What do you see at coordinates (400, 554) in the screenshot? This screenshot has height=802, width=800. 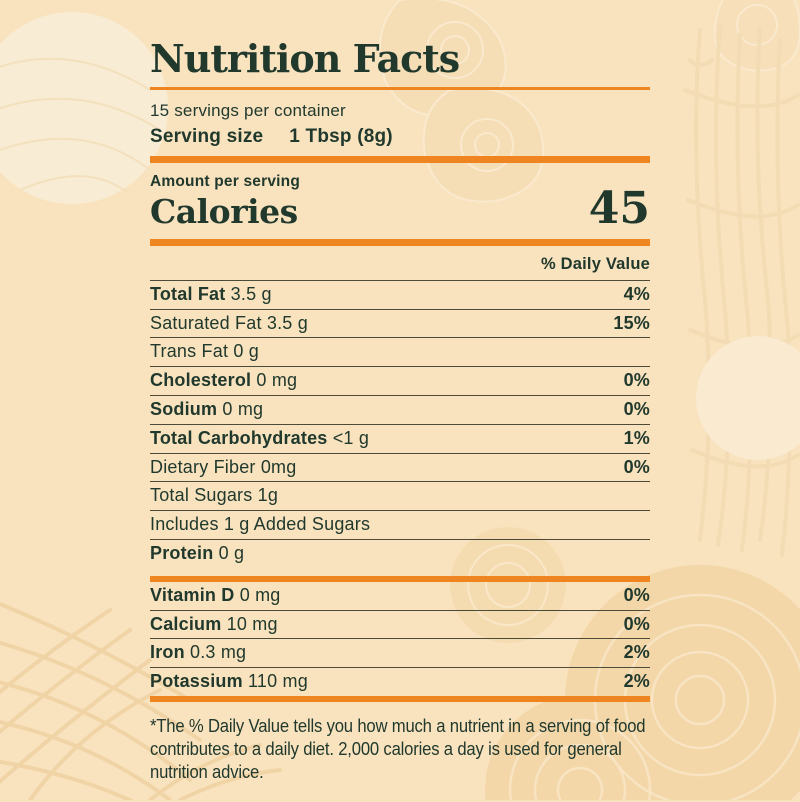 I see `nutrient-row: Protein 0 g` at bounding box center [400, 554].